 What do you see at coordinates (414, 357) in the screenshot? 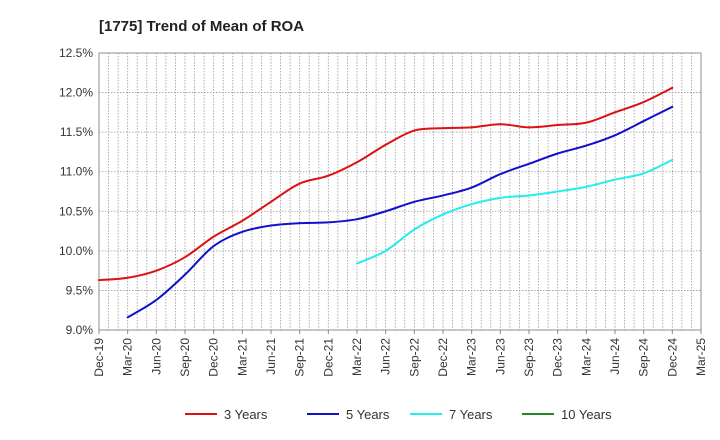
I see `x-tick-label: Sep-22` at bounding box center [414, 357].